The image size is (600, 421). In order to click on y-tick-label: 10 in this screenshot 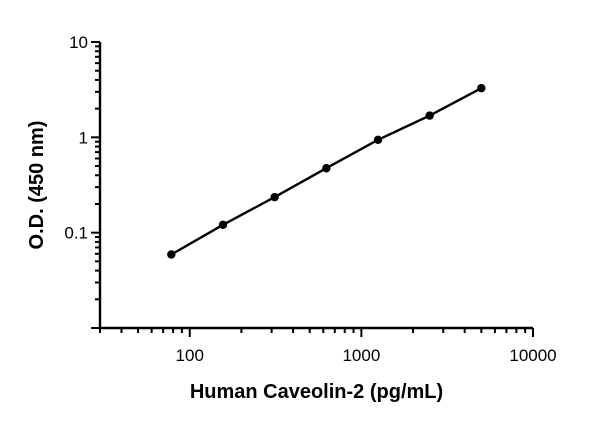, I will do `click(78, 42)`.